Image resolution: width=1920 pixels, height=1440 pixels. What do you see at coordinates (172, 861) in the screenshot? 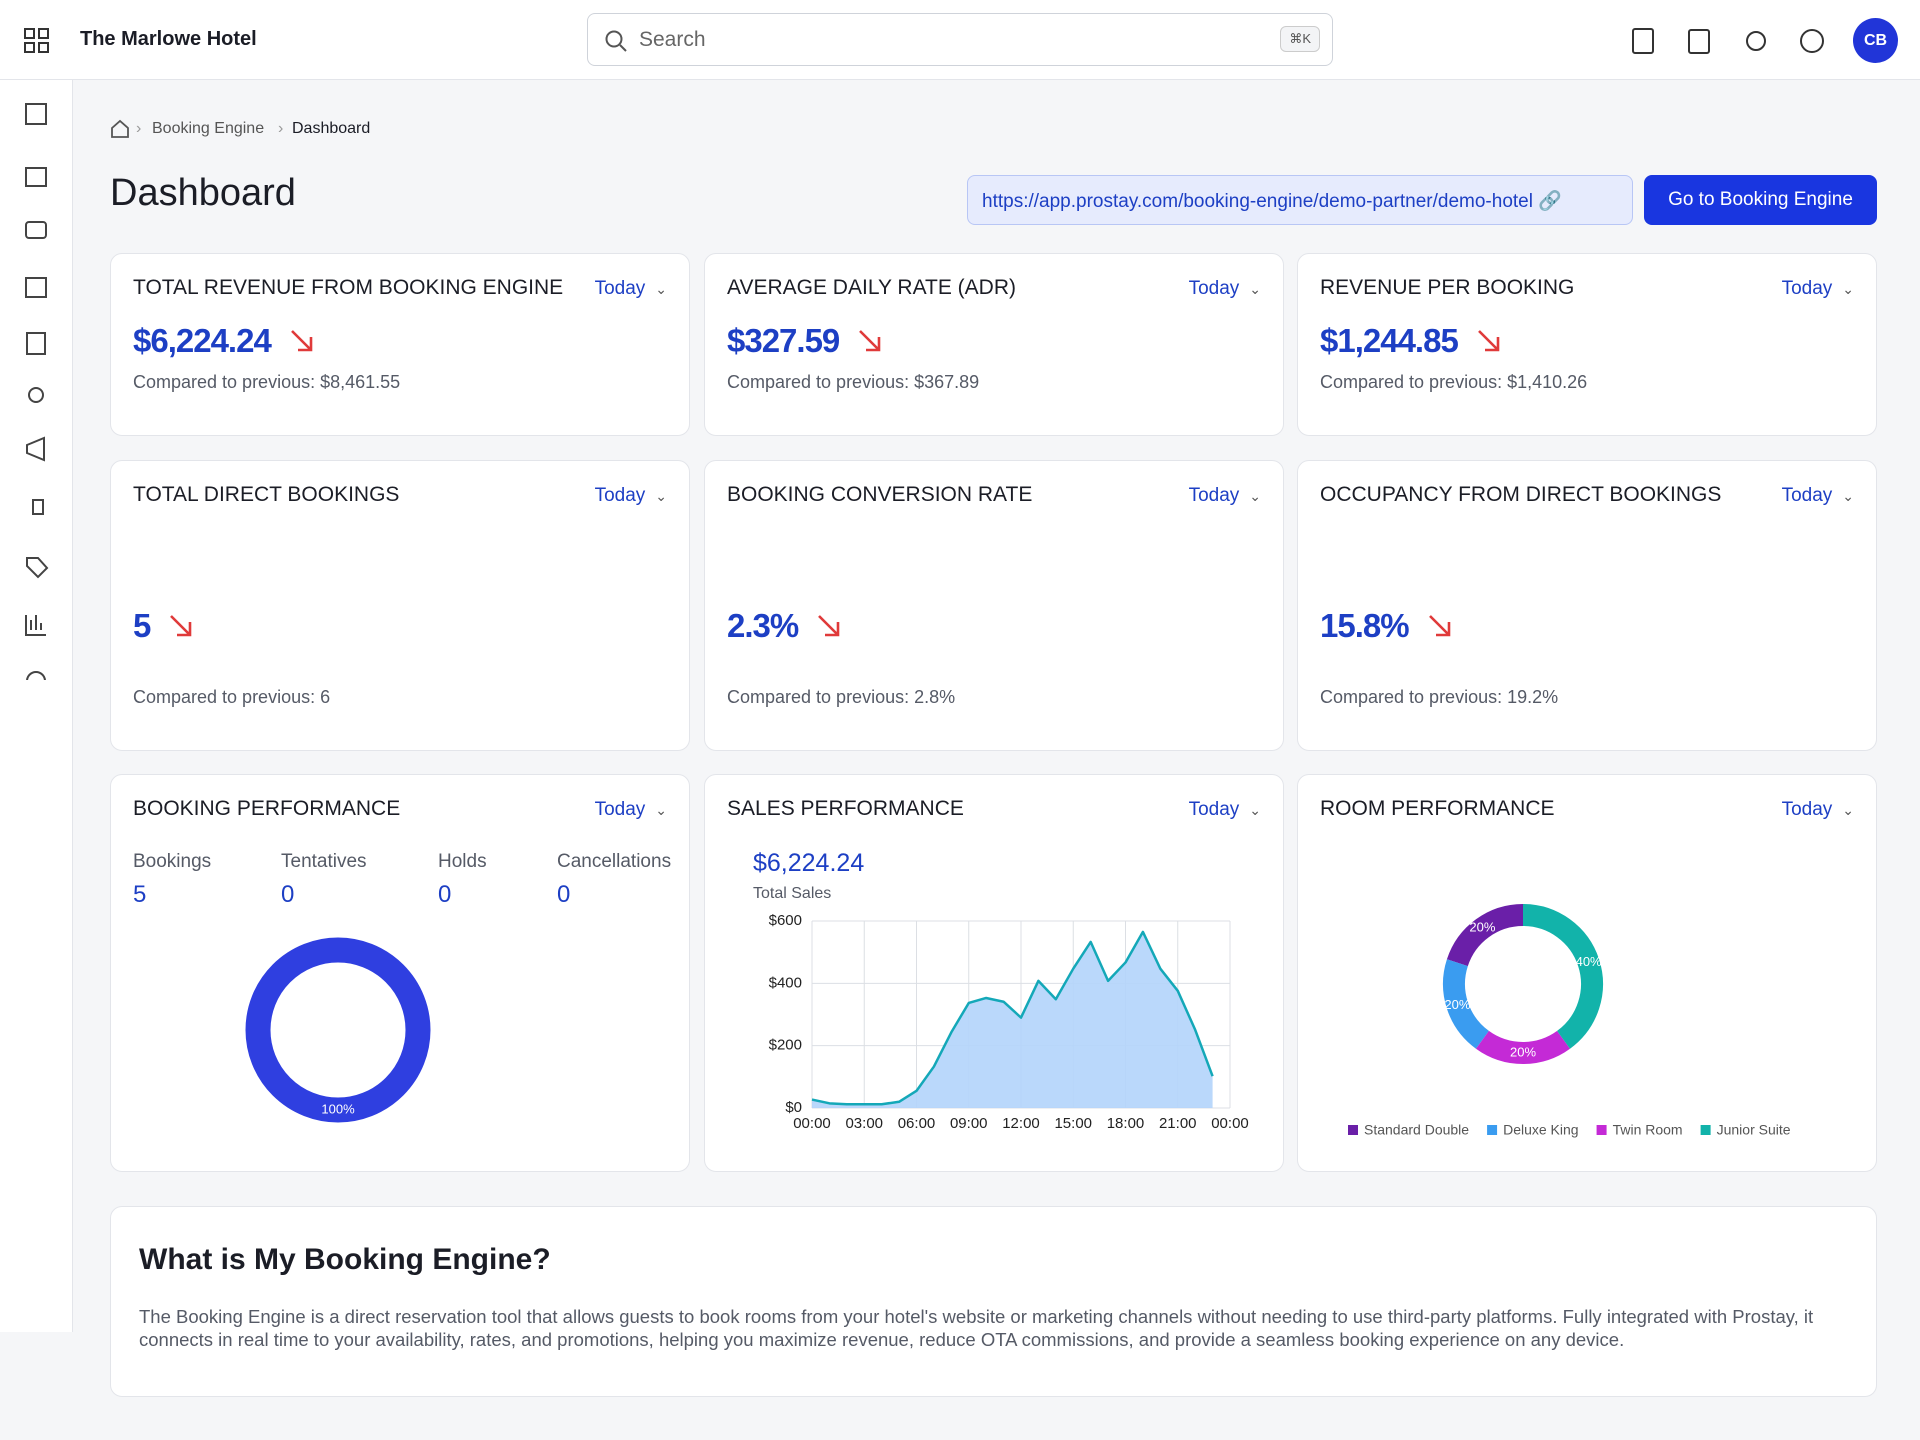
I see `stat-label: Bookings` at bounding box center [172, 861].